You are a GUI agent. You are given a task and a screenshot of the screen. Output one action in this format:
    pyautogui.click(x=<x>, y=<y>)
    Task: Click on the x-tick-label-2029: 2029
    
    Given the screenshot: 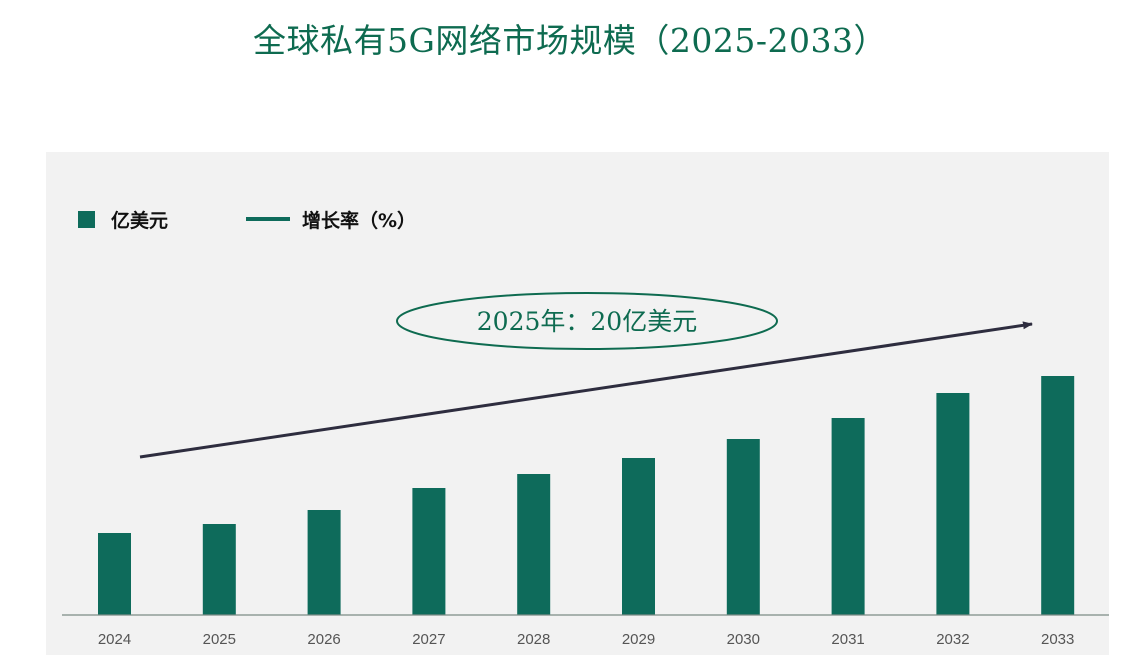 What is the action you would take?
    pyautogui.click(x=638, y=639)
    